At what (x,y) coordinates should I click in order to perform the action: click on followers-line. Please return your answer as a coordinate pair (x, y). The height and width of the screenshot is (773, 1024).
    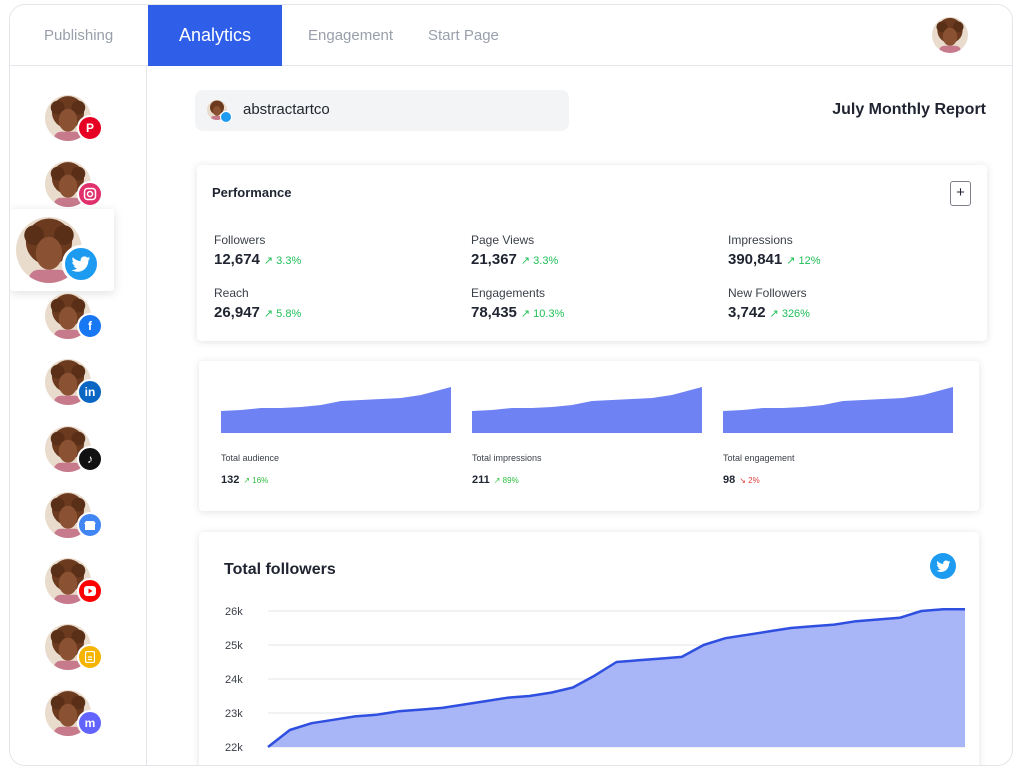
    Looking at the image, I should click on (616, 678).